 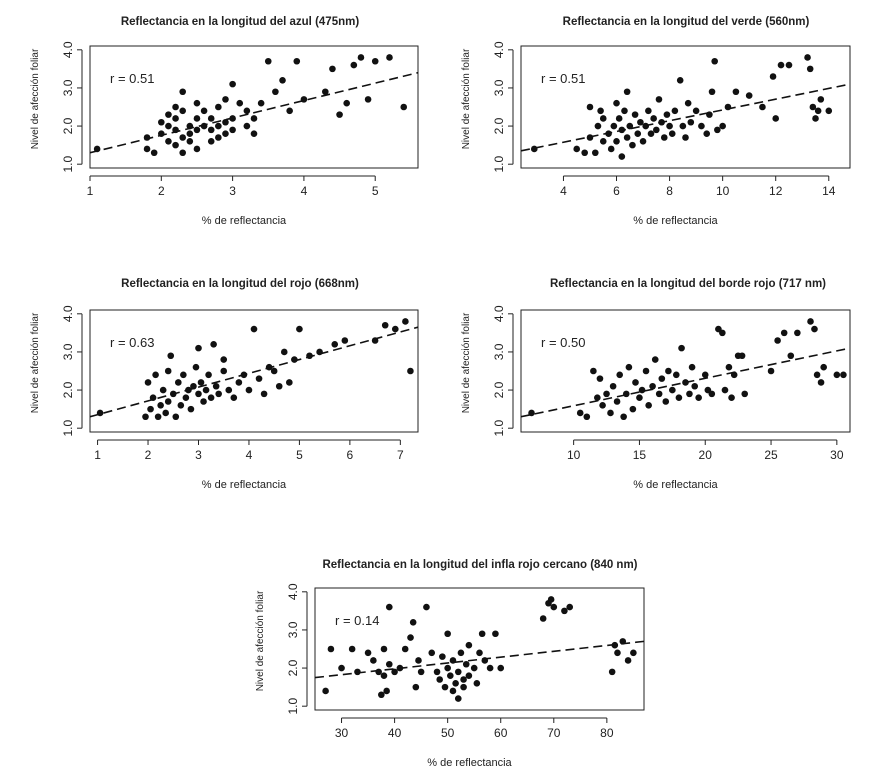 What do you see at coordinates (563, 342) in the screenshot?
I see `correlation-annotation: r = 0.50` at bounding box center [563, 342].